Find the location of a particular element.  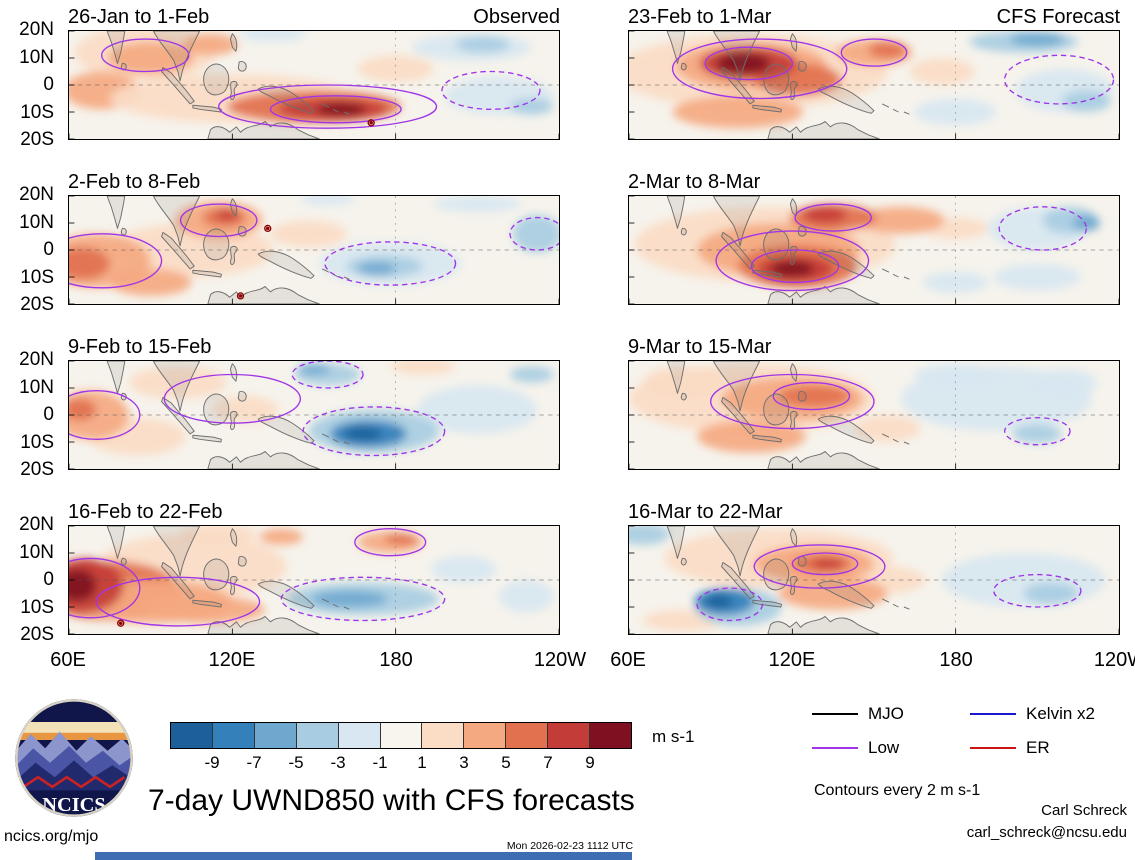

panel-title: 26-Jan to 1-Feb is located at coordinates (139, 17).